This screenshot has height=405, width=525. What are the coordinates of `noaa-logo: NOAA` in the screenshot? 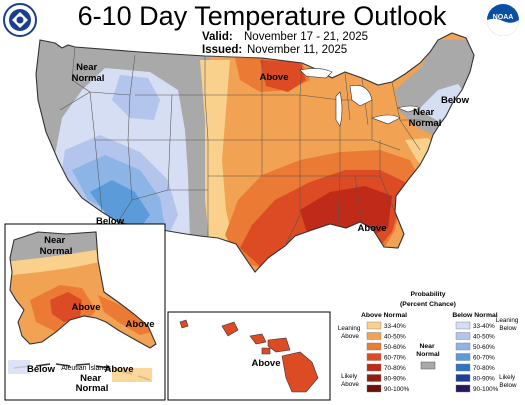 It's located at (503, 20).